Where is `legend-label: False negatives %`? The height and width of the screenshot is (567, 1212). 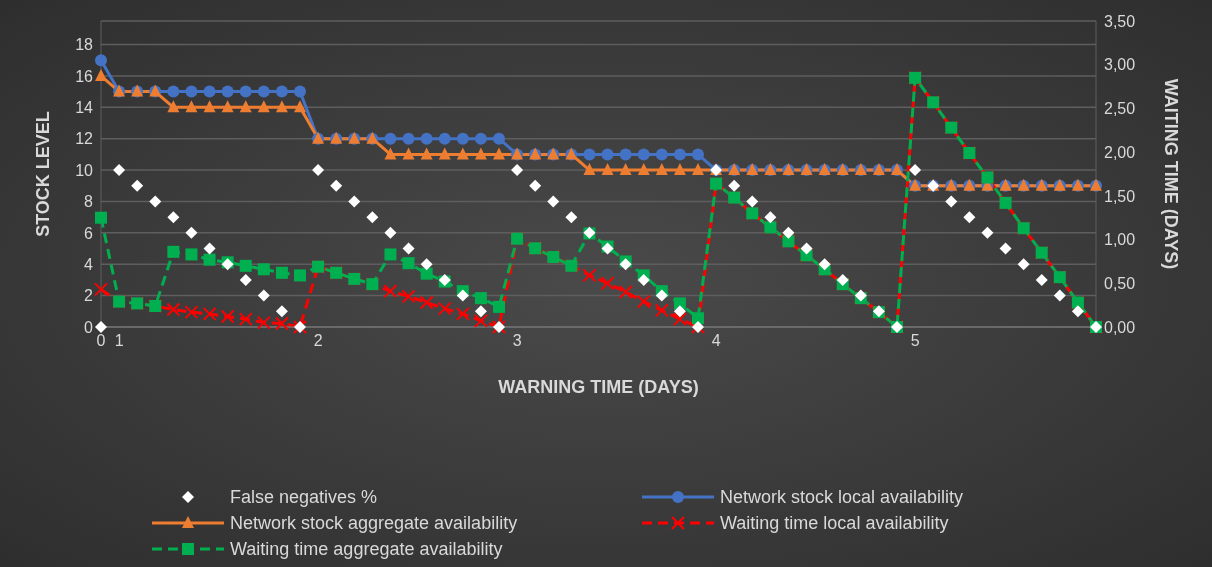
legend-label: False negatives % is located at coordinates (304, 497).